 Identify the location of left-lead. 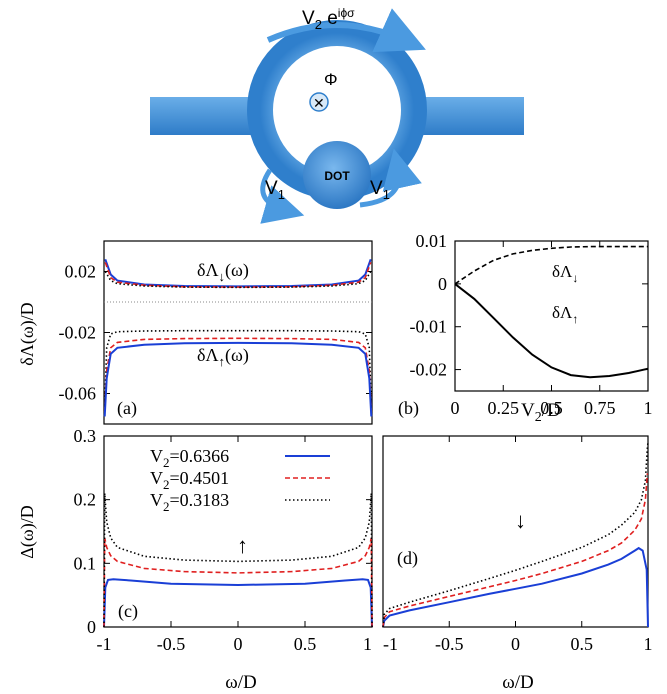
(206, 116).